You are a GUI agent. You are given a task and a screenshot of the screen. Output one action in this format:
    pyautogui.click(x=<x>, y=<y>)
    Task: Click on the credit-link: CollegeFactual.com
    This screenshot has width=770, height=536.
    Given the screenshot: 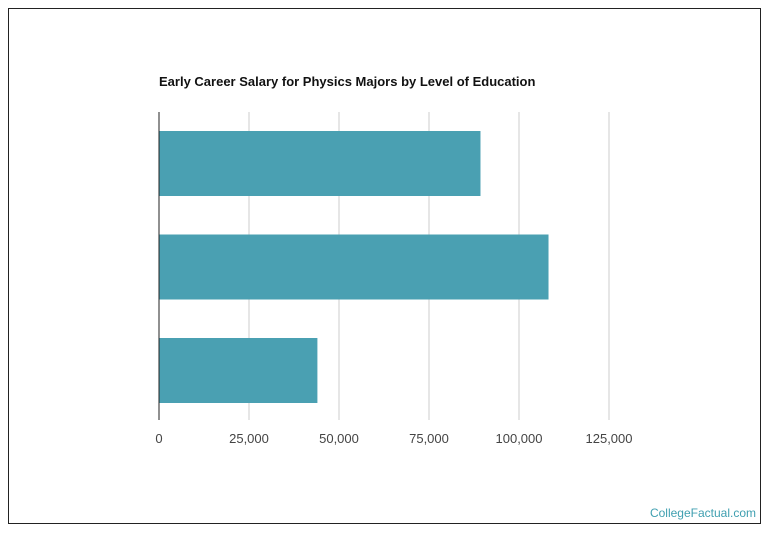 What is the action you would take?
    pyautogui.click(x=702, y=513)
    